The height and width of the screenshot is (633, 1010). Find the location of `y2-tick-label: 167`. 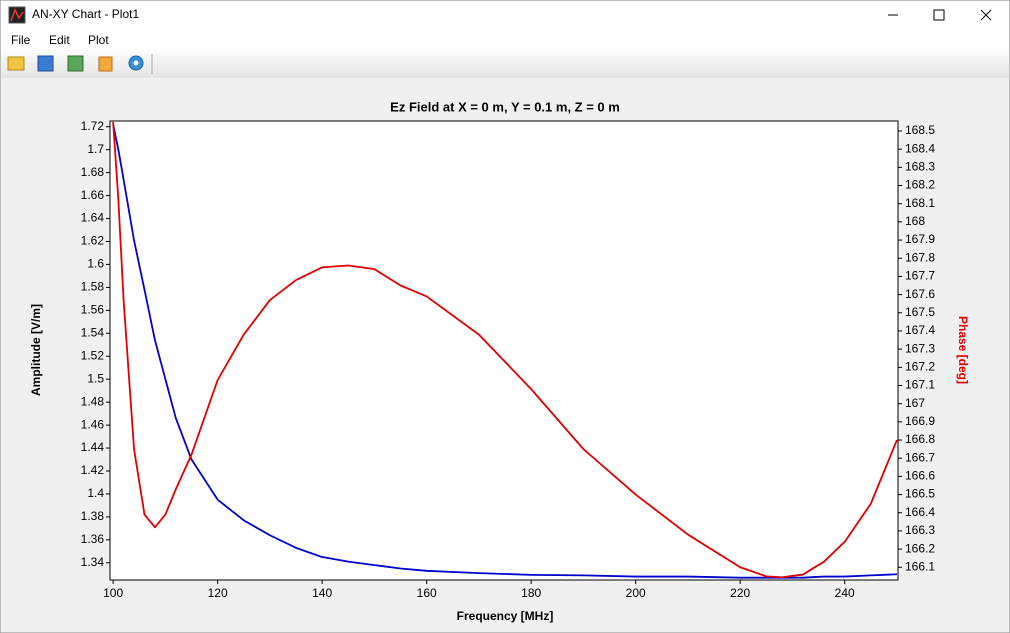

y2-tick-label: 167 is located at coordinates (915, 403).